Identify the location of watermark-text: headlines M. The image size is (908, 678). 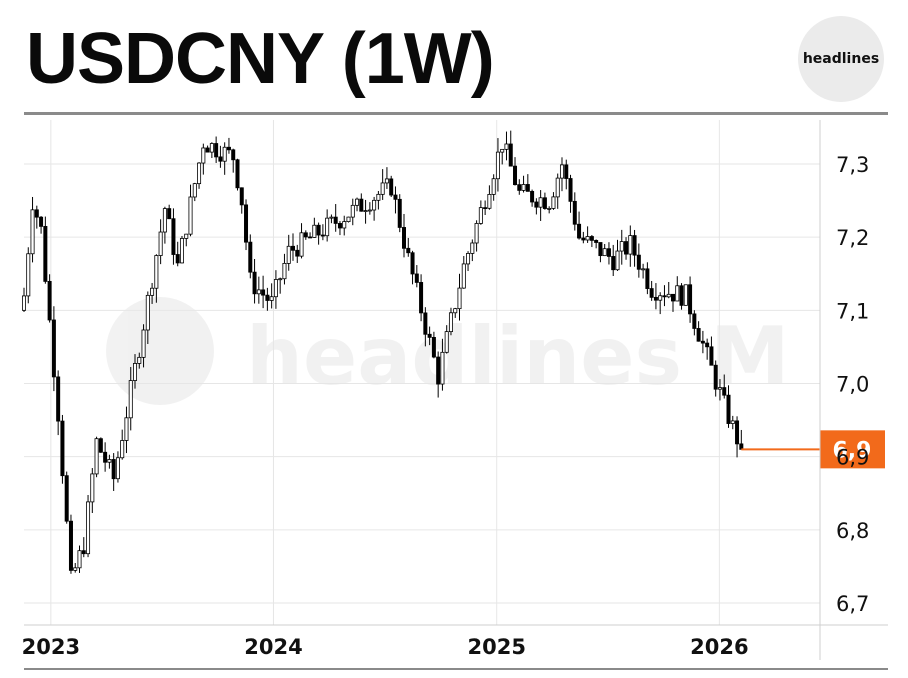
(518, 356).